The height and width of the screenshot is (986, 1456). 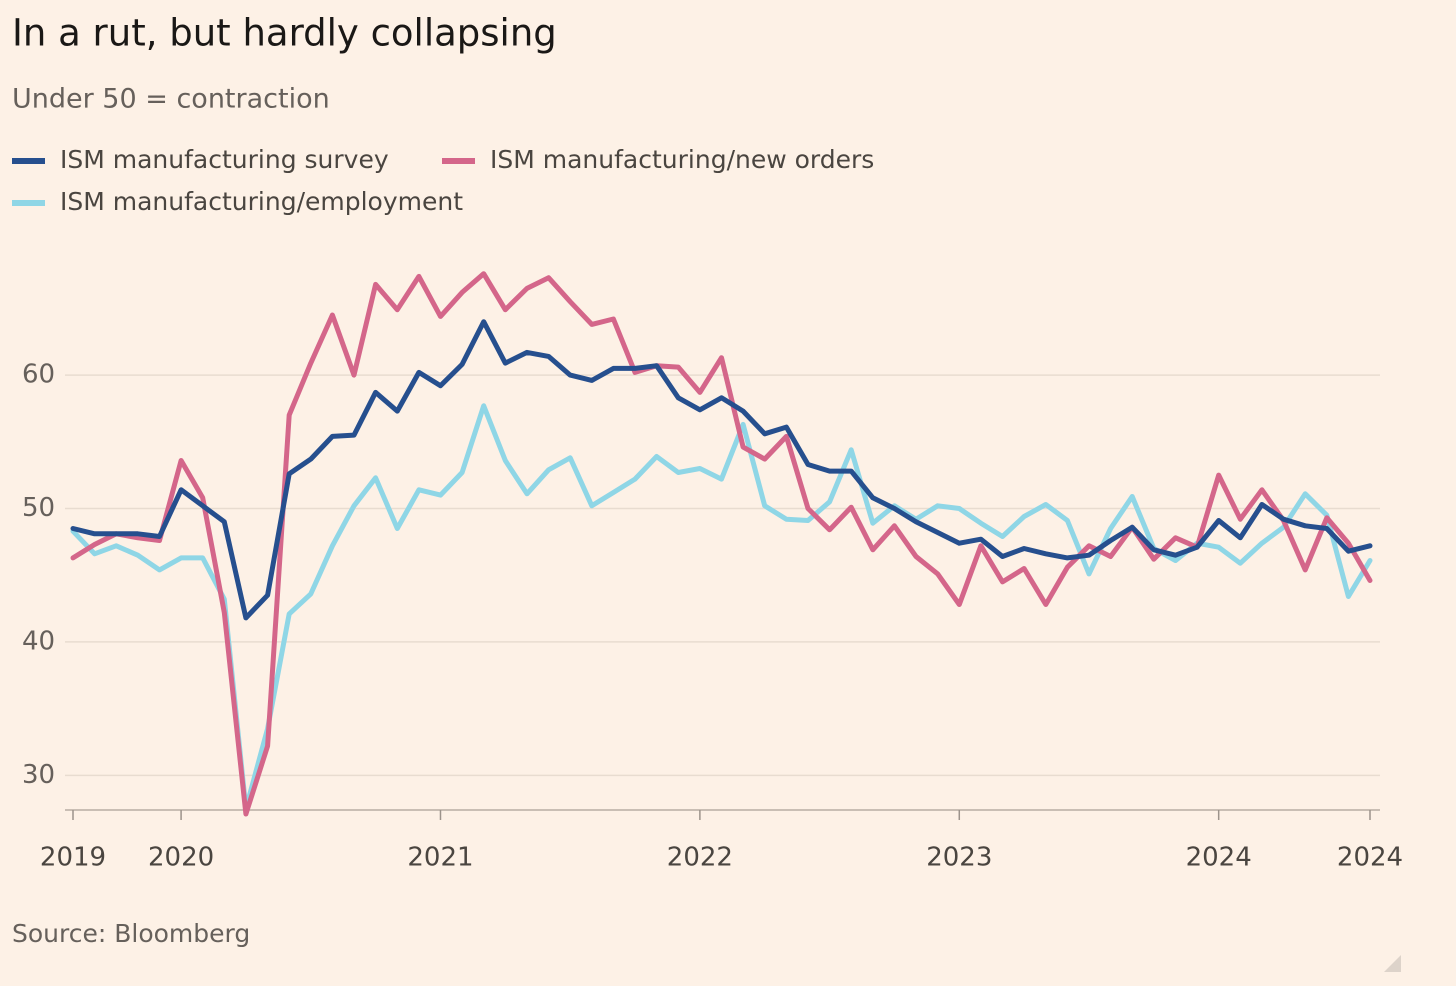 What do you see at coordinates (38, 641) in the screenshot?
I see `y-tick-label: 40` at bounding box center [38, 641].